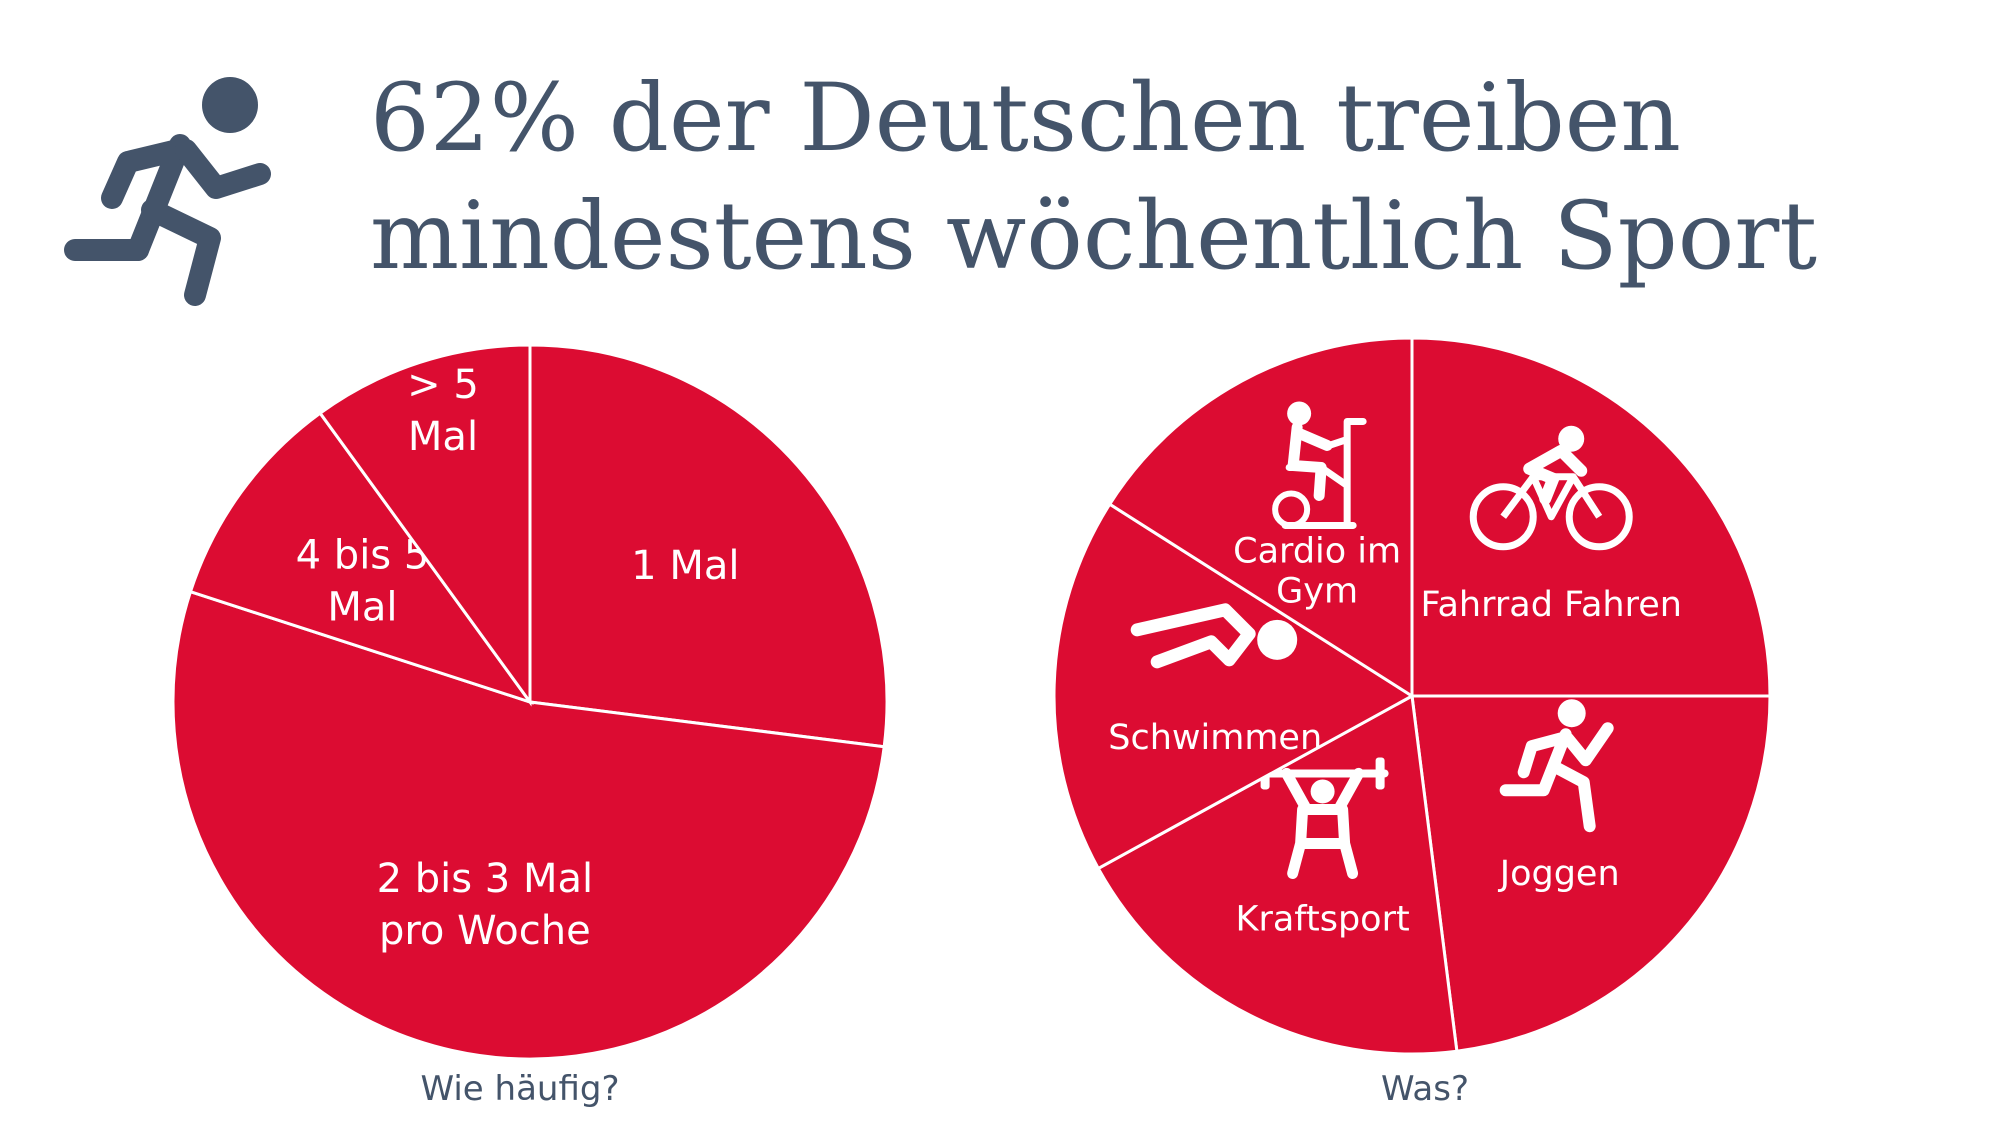  What do you see at coordinates (1319, 465) in the screenshot?
I see `exercise-bike-icon` at bounding box center [1319, 465].